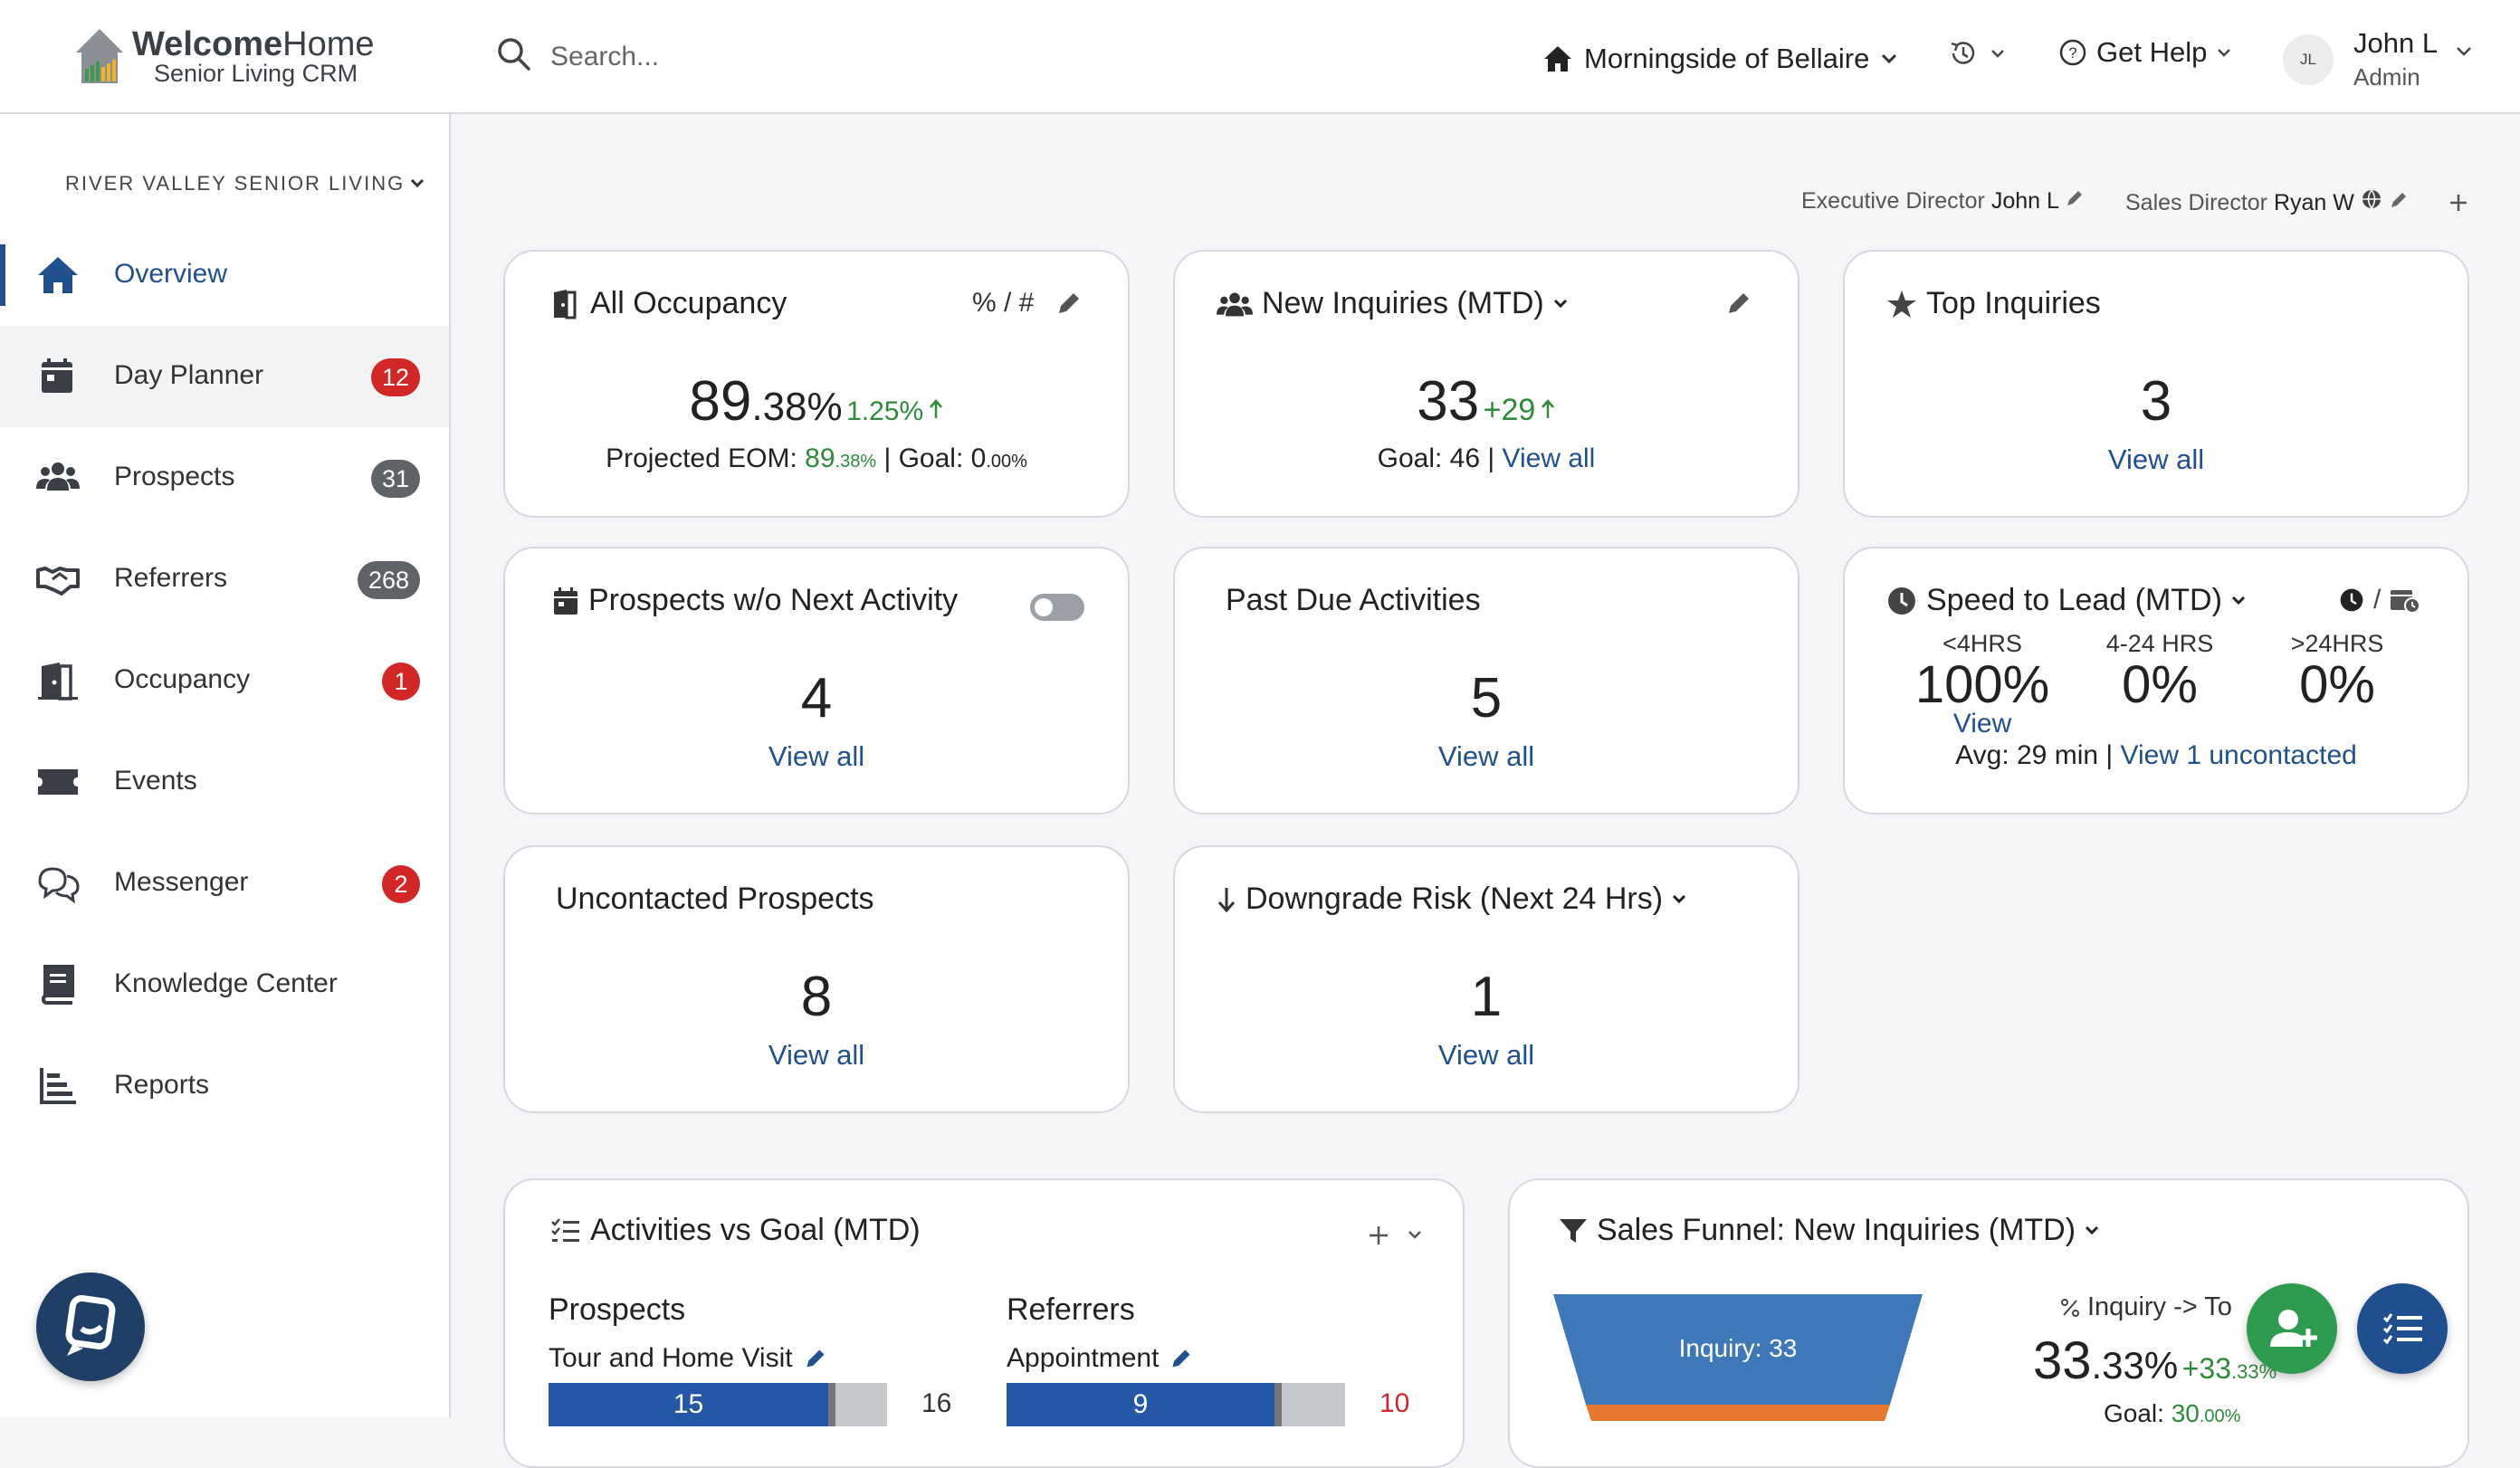  I want to click on add-director-icon, so click(2458, 203).